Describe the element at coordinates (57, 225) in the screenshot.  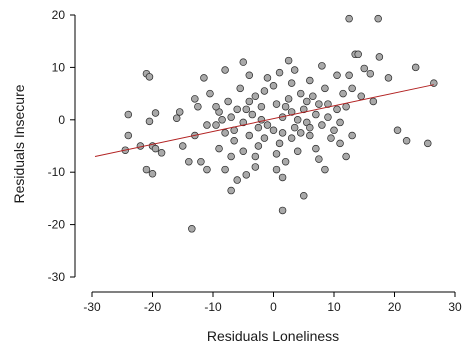
I see `y-tick-label: -20` at that location.